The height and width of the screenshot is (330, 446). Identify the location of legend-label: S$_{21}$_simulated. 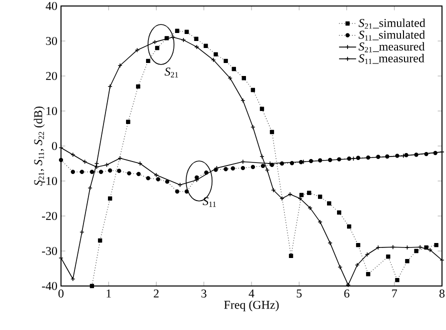
(392, 23).